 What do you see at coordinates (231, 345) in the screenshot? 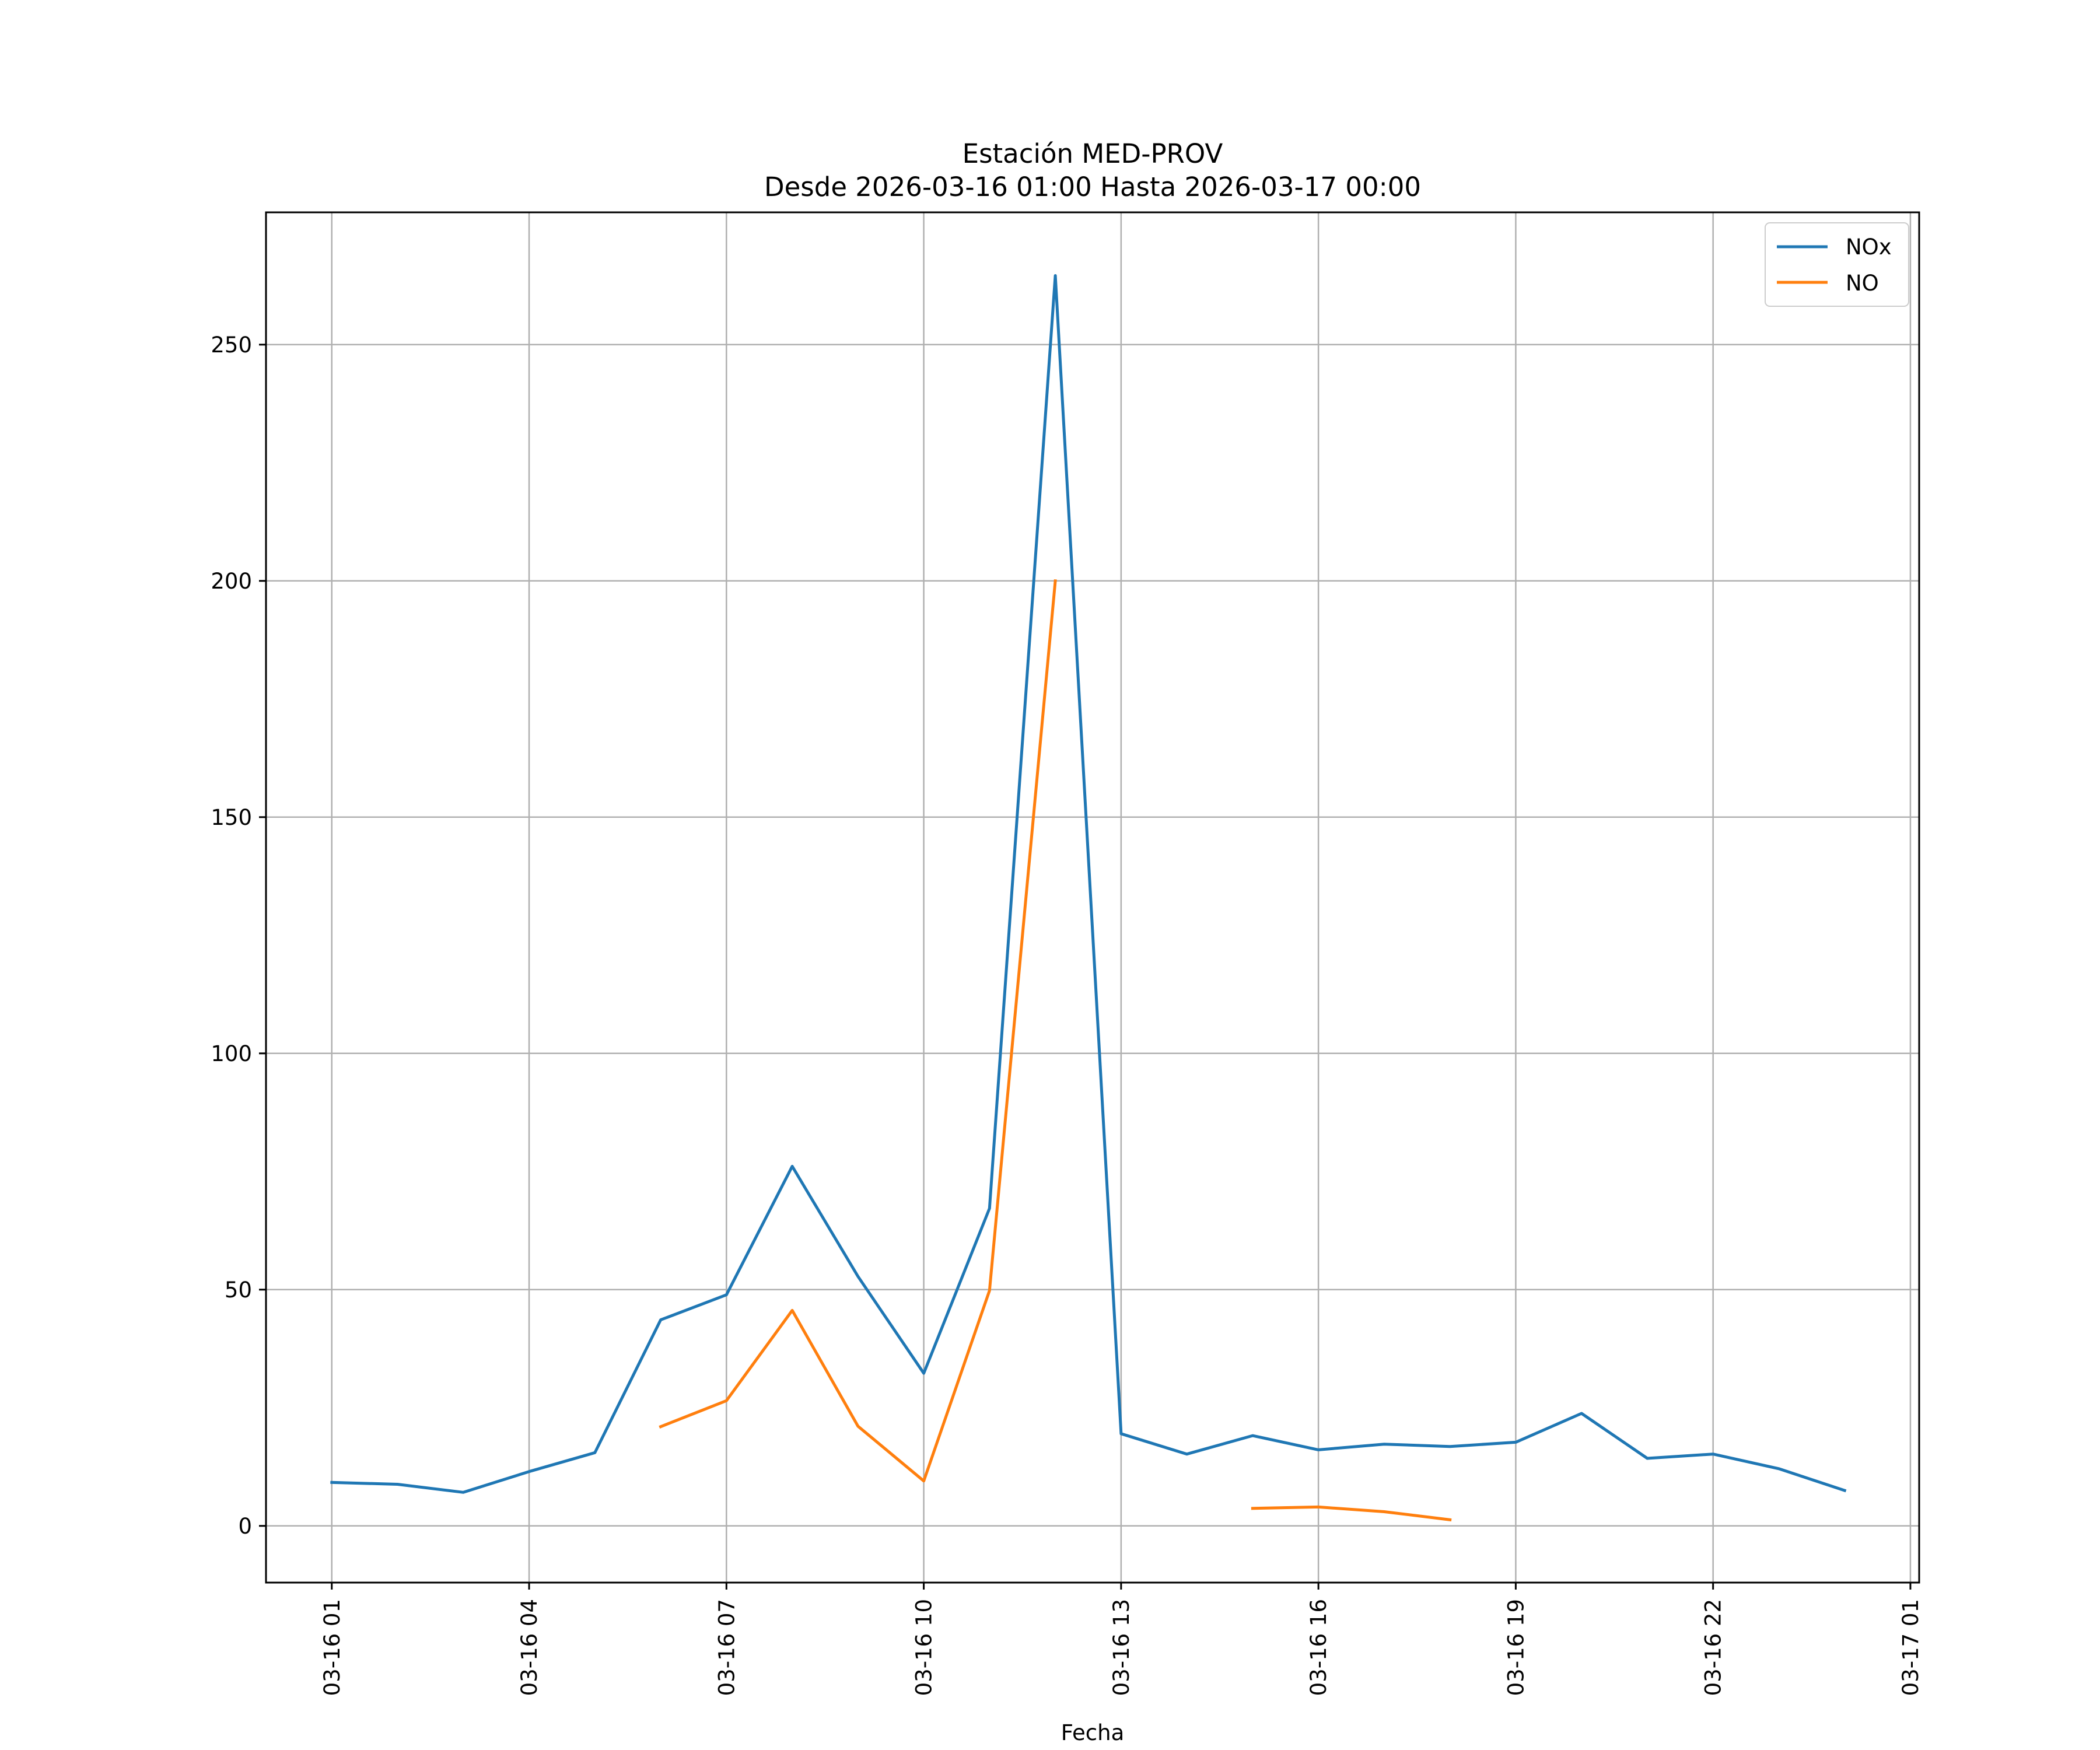
I see `y-tick-label: 250` at bounding box center [231, 345].